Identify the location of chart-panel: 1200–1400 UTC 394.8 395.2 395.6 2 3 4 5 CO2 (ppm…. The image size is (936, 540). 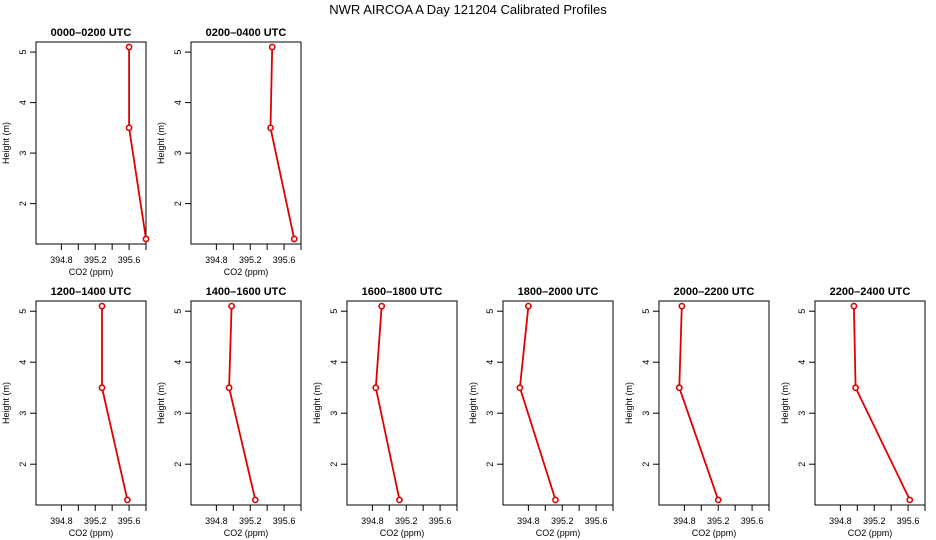
(74, 412).